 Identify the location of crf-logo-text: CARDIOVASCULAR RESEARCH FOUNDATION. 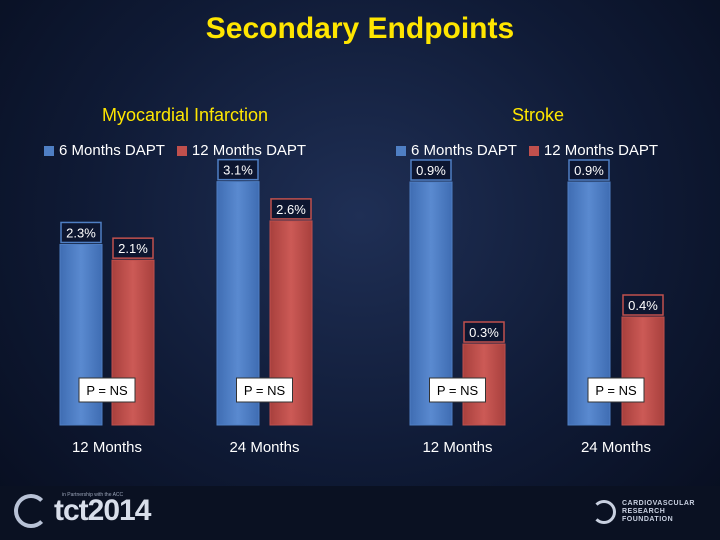
(658, 512).